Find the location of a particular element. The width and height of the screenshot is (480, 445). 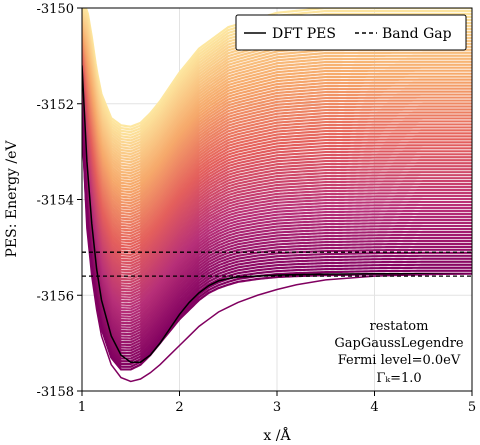

legend-box is located at coordinates (351, 32).